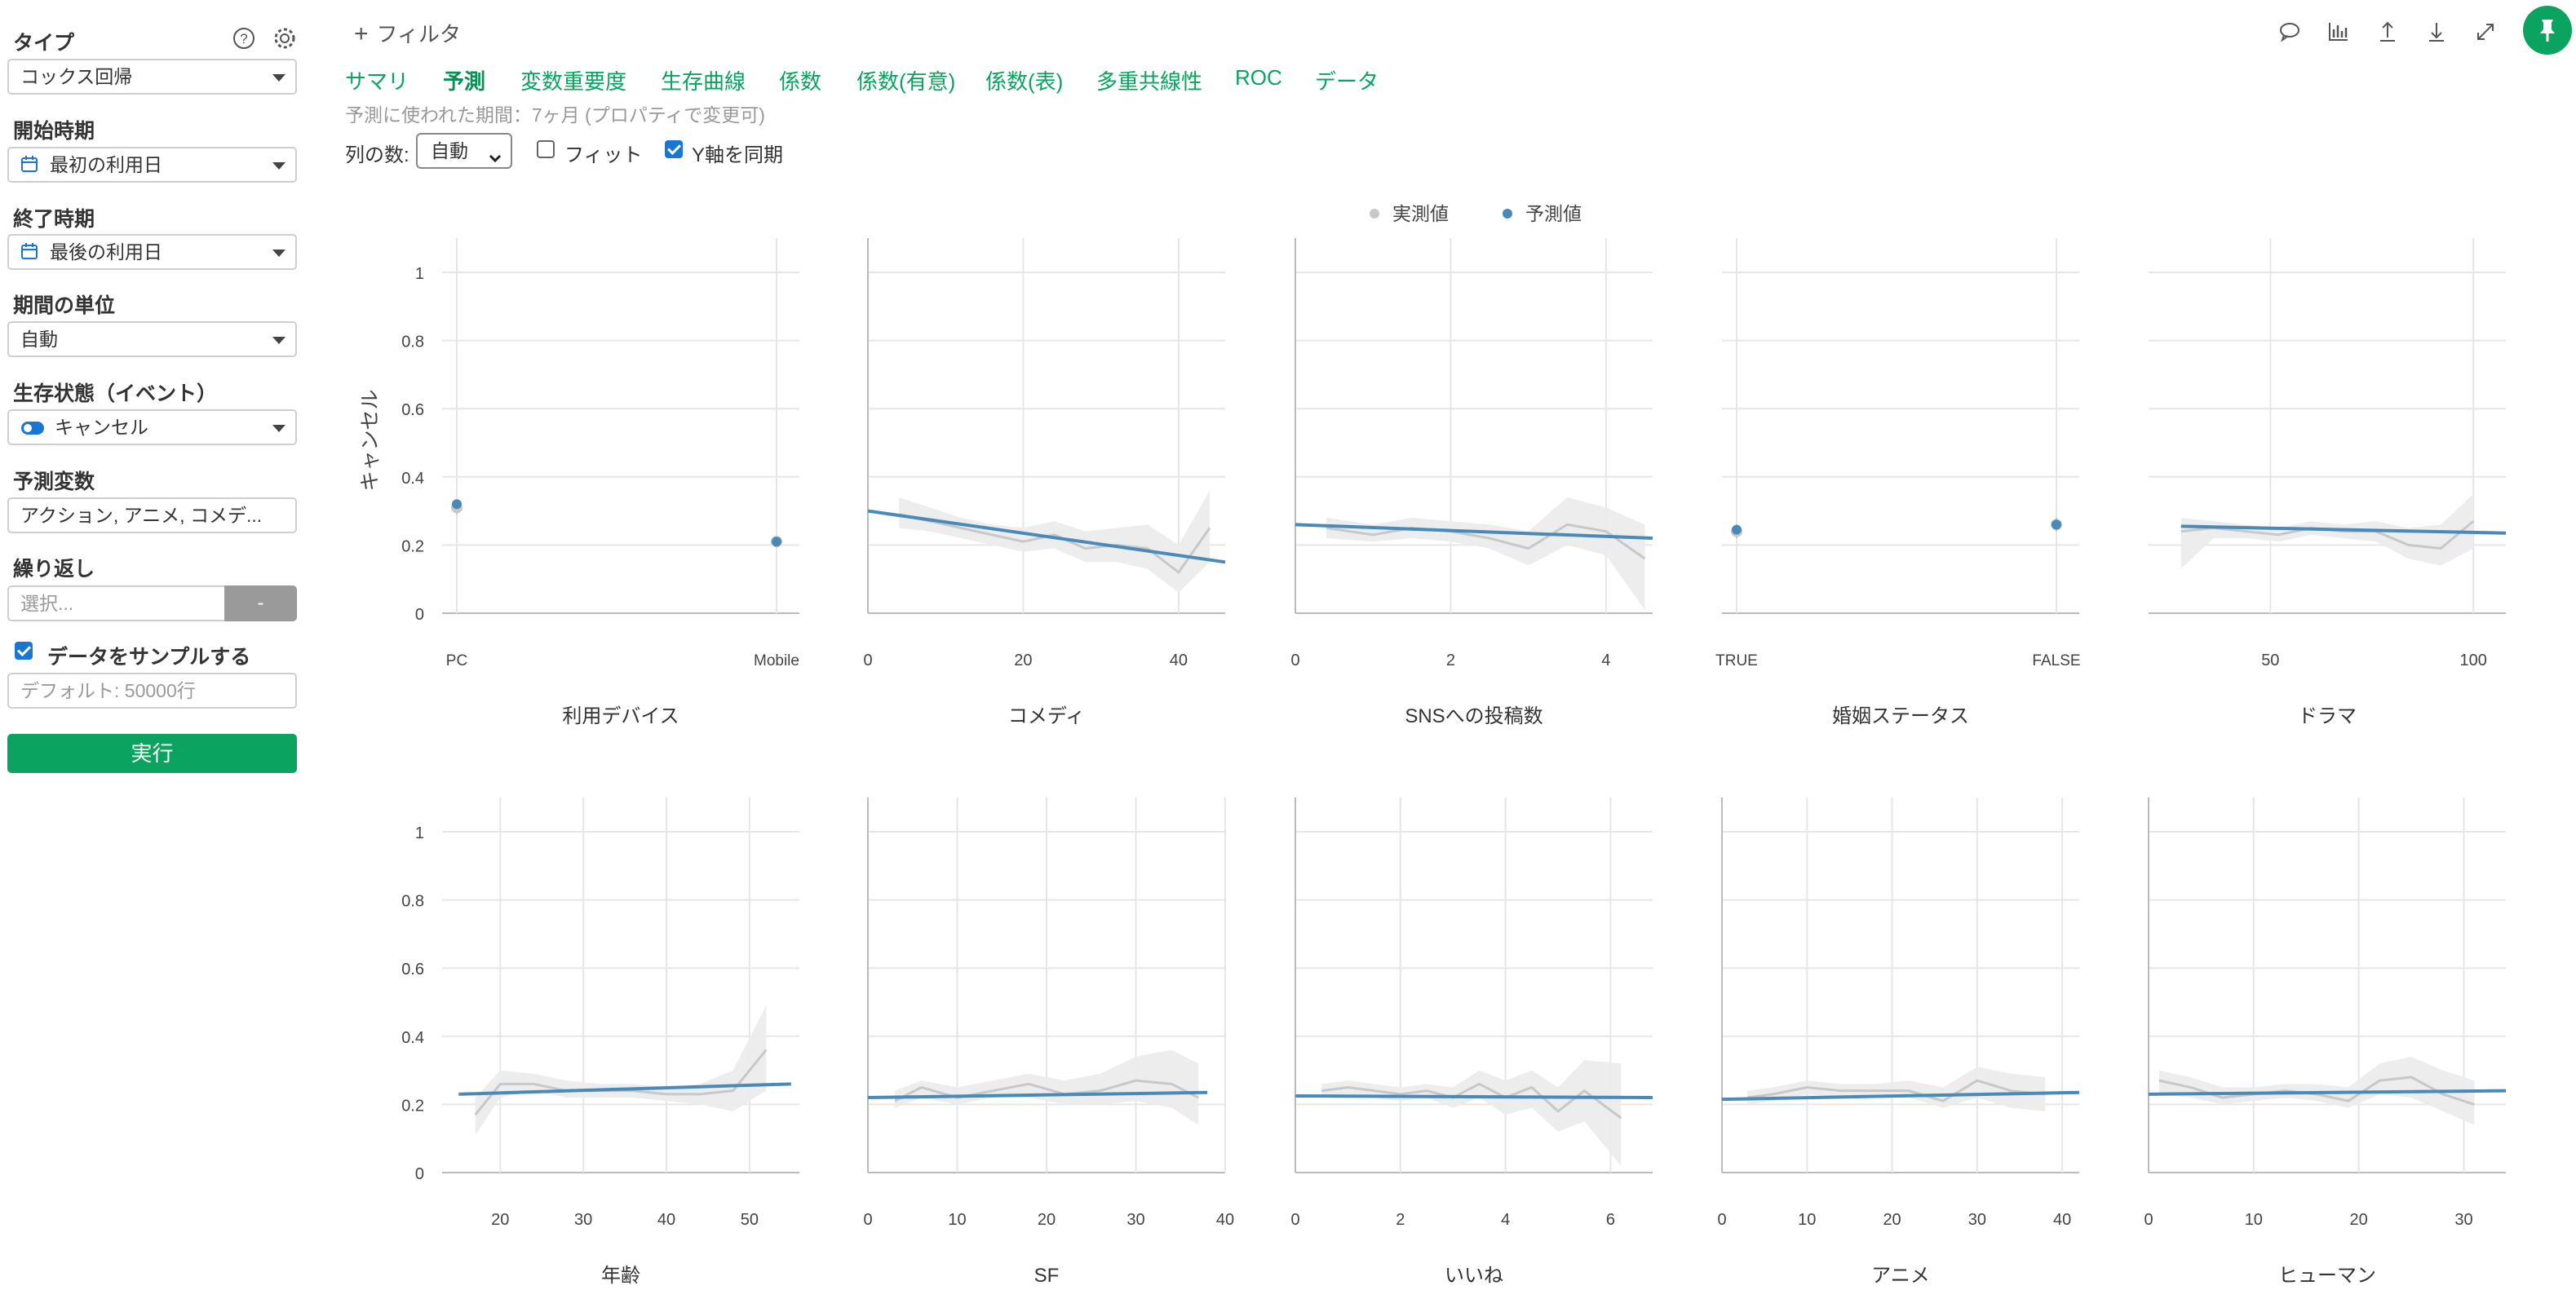 The width and height of the screenshot is (2576, 1290). Describe the element at coordinates (1046, 716) in the screenshot. I see `panel-title: コメディ` at that location.